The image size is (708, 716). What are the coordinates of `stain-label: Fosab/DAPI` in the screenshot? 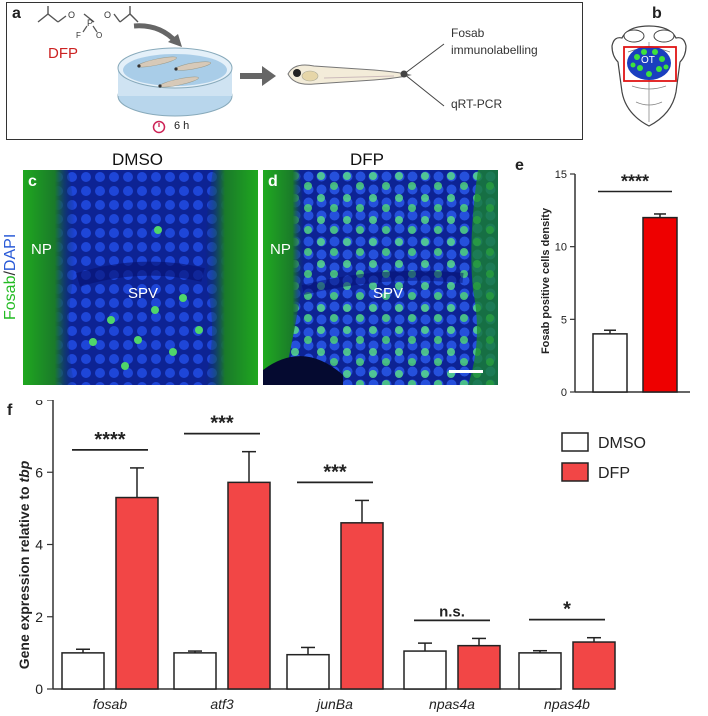 It's located at (11, 277).